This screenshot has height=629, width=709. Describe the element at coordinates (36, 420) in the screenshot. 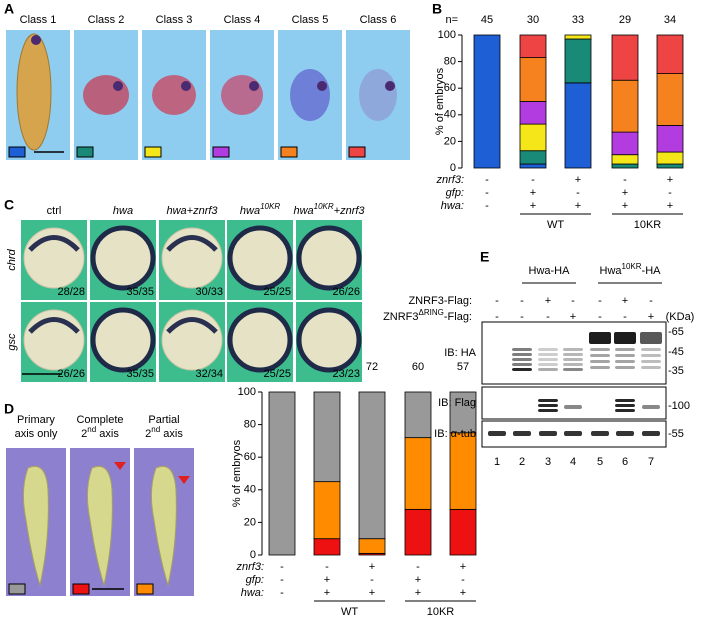

I see `text-part: Primary` at that location.